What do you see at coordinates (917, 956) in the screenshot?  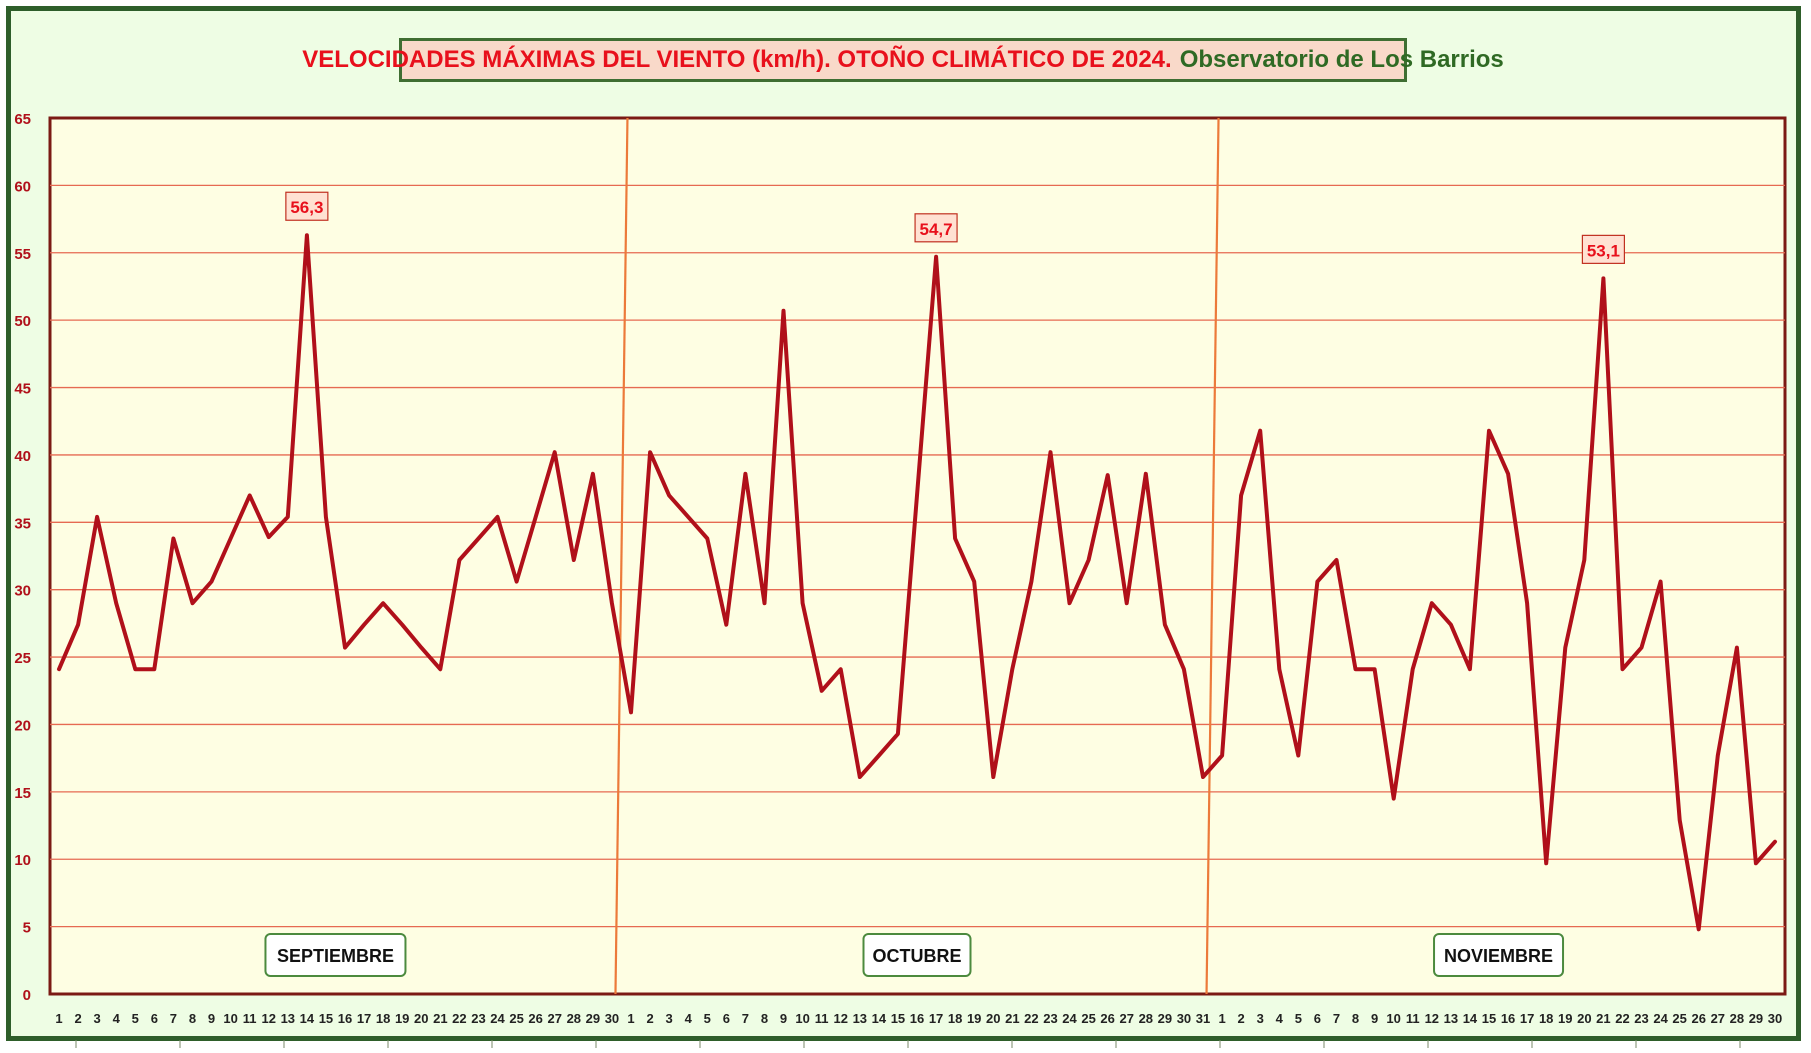 I see `month-label-text: OCTUBRE` at bounding box center [917, 956].